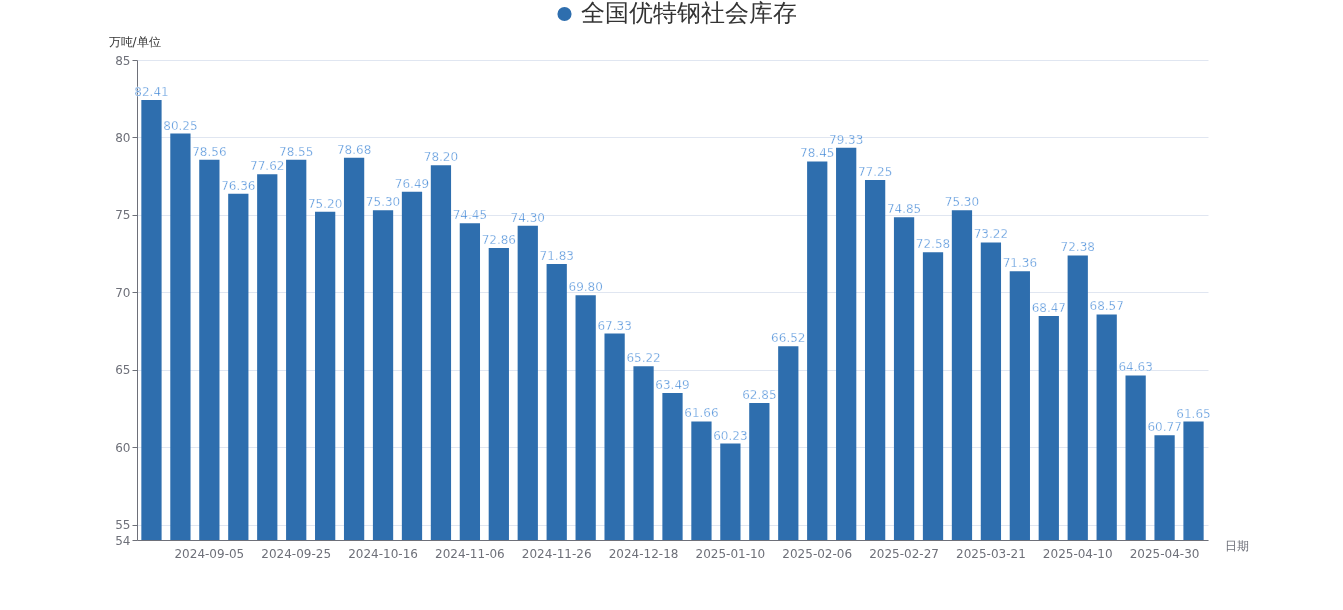 This screenshot has height=610, width=1343. What do you see at coordinates (441, 157) in the screenshot?
I see `data-label: 78.20` at bounding box center [441, 157].